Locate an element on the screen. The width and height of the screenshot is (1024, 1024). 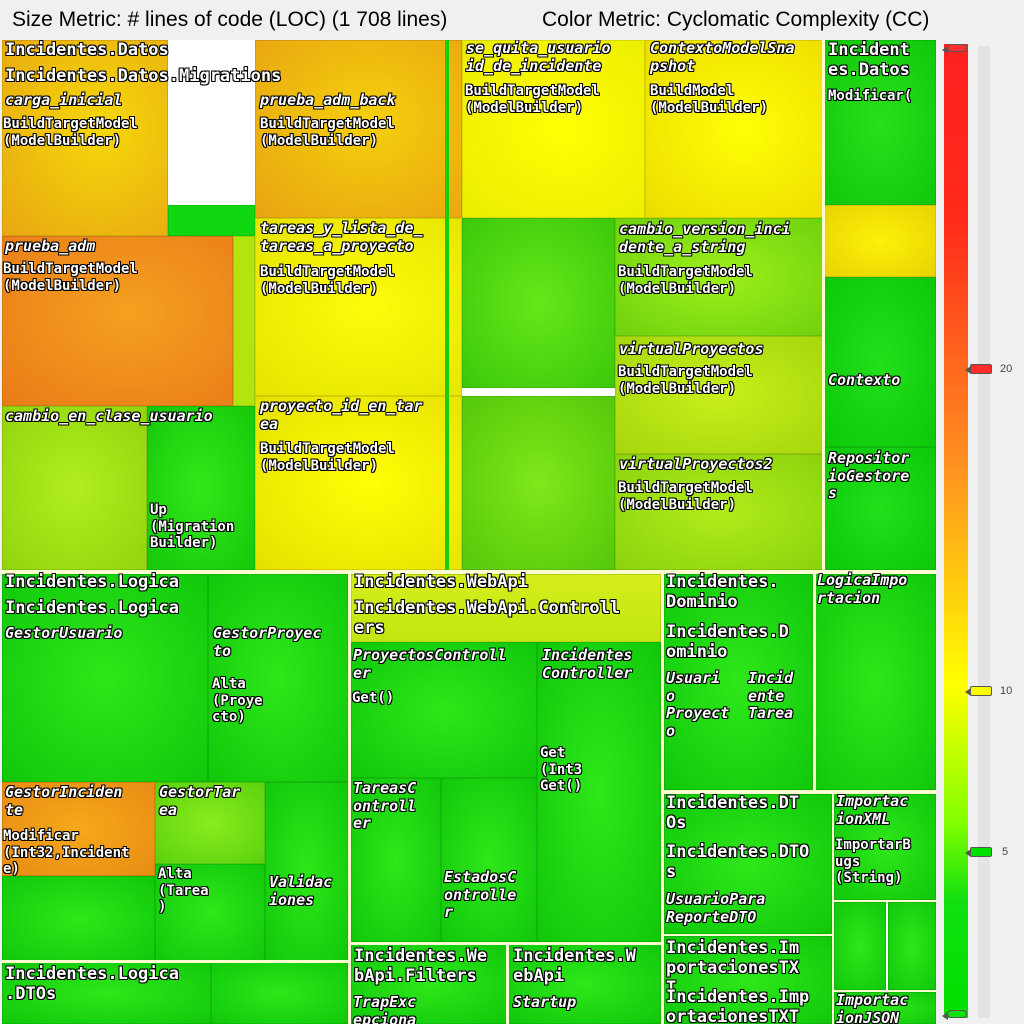
label-importar-bugs: ImportarB ugs (String) is located at coordinates (873, 862).